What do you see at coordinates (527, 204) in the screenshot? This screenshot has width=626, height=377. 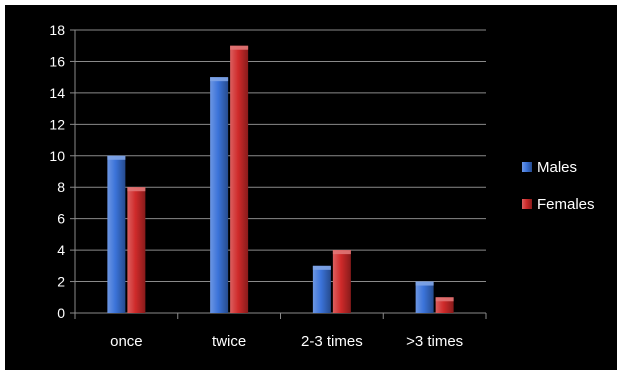 I see `legend-swatch-females` at bounding box center [527, 204].